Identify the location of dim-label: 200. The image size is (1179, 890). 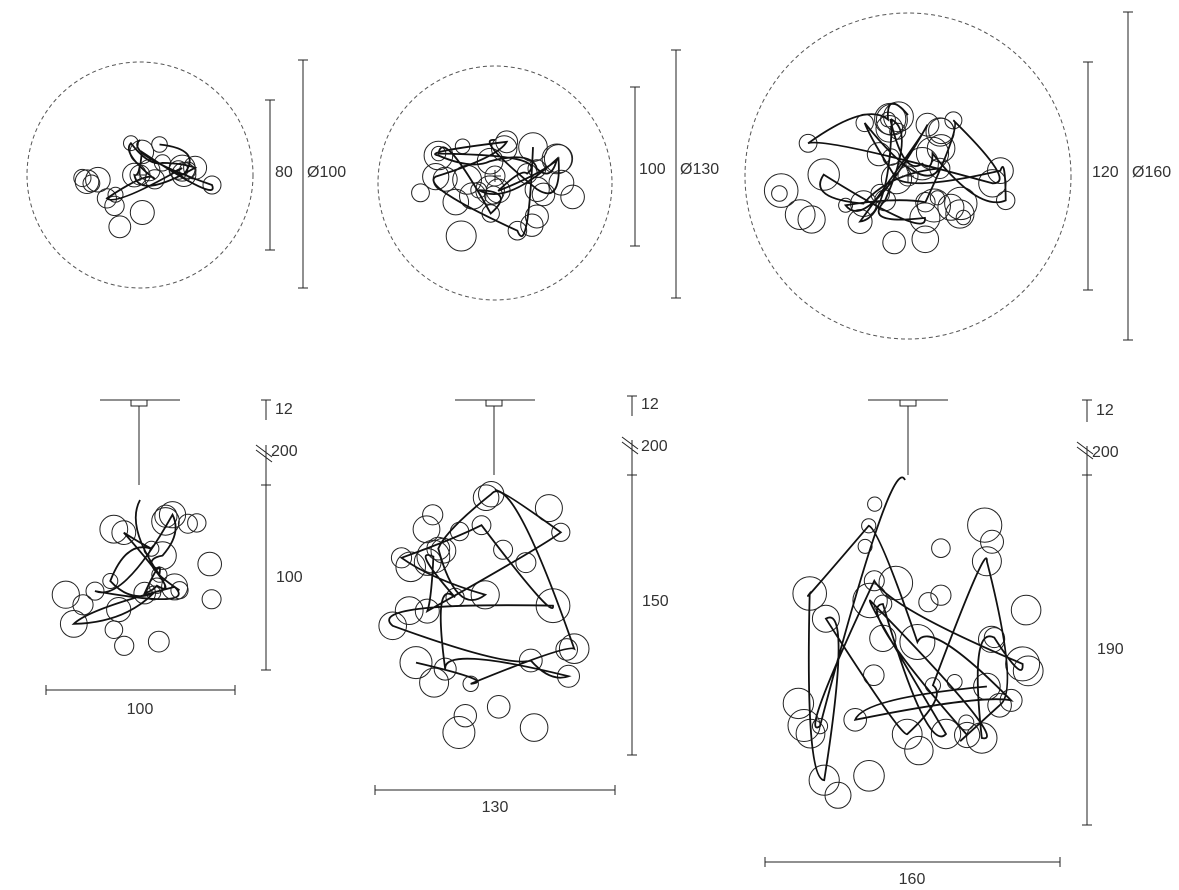
(654, 446).